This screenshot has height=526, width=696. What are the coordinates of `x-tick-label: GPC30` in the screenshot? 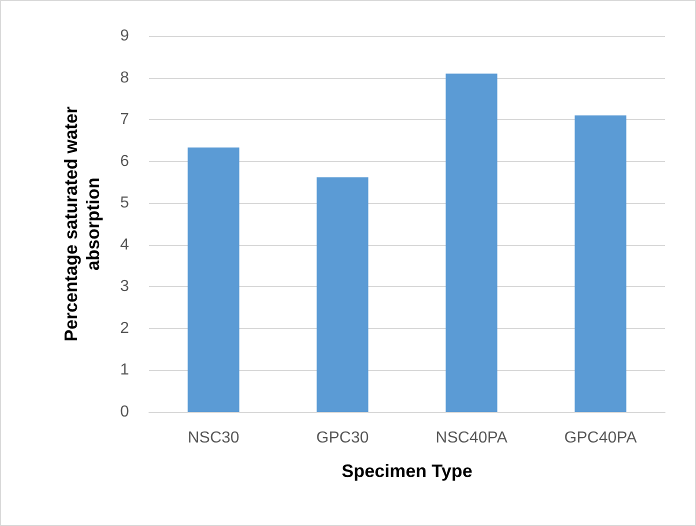 It's located at (342, 438).